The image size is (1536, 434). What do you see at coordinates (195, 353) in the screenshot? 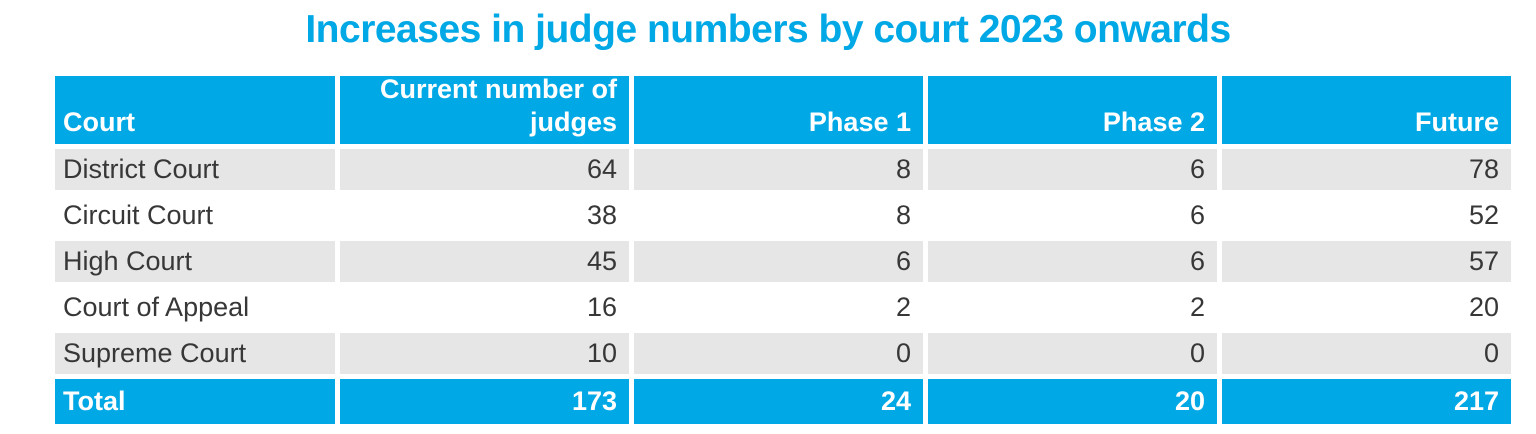
I see `row-label-supreme-court: Supreme Court` at bounding box center [195, 353].